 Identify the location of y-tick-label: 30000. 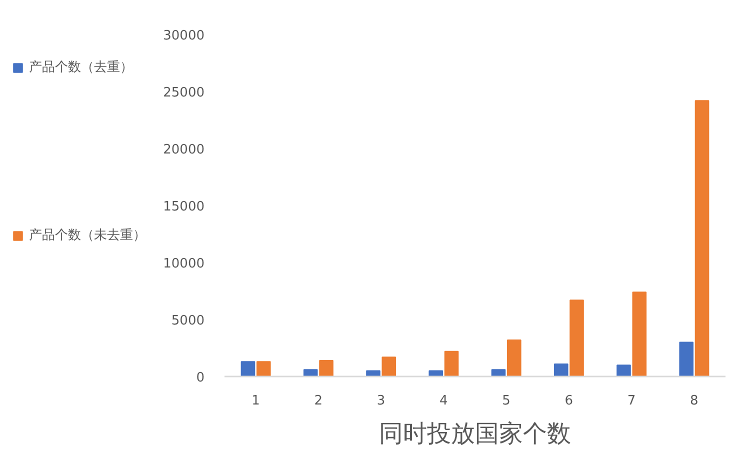
(184, 36).